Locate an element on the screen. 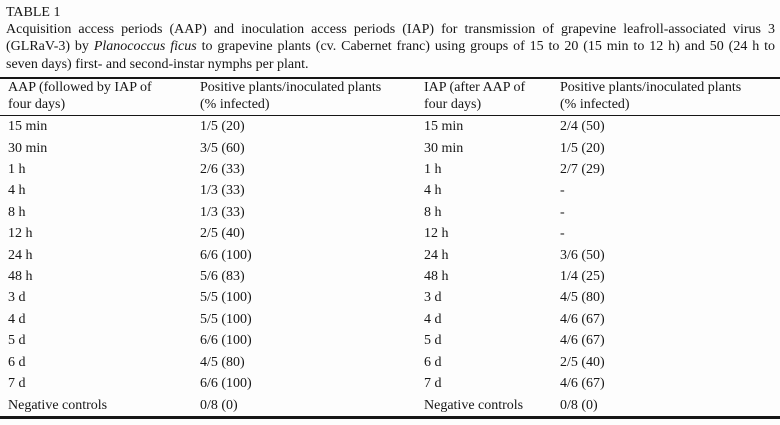 The image size is (780, 425). iap-cell: 15 min is located at coordinates (444, 127).